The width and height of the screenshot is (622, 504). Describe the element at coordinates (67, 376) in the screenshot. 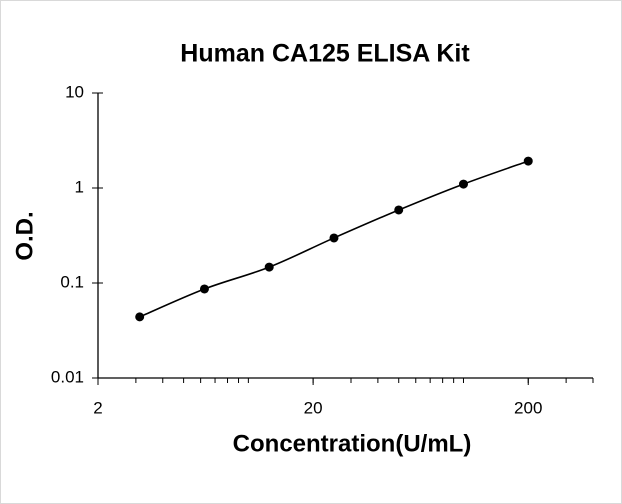

I see `y-tick-label: 0.01` at that location.